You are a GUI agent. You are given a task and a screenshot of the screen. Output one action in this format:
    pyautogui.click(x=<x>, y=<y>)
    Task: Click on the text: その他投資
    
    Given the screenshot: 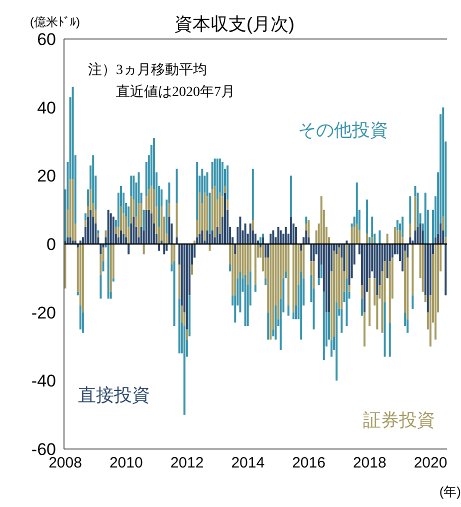 What is the action you would take?
    pyautogui.click(x=343, y=130)
    